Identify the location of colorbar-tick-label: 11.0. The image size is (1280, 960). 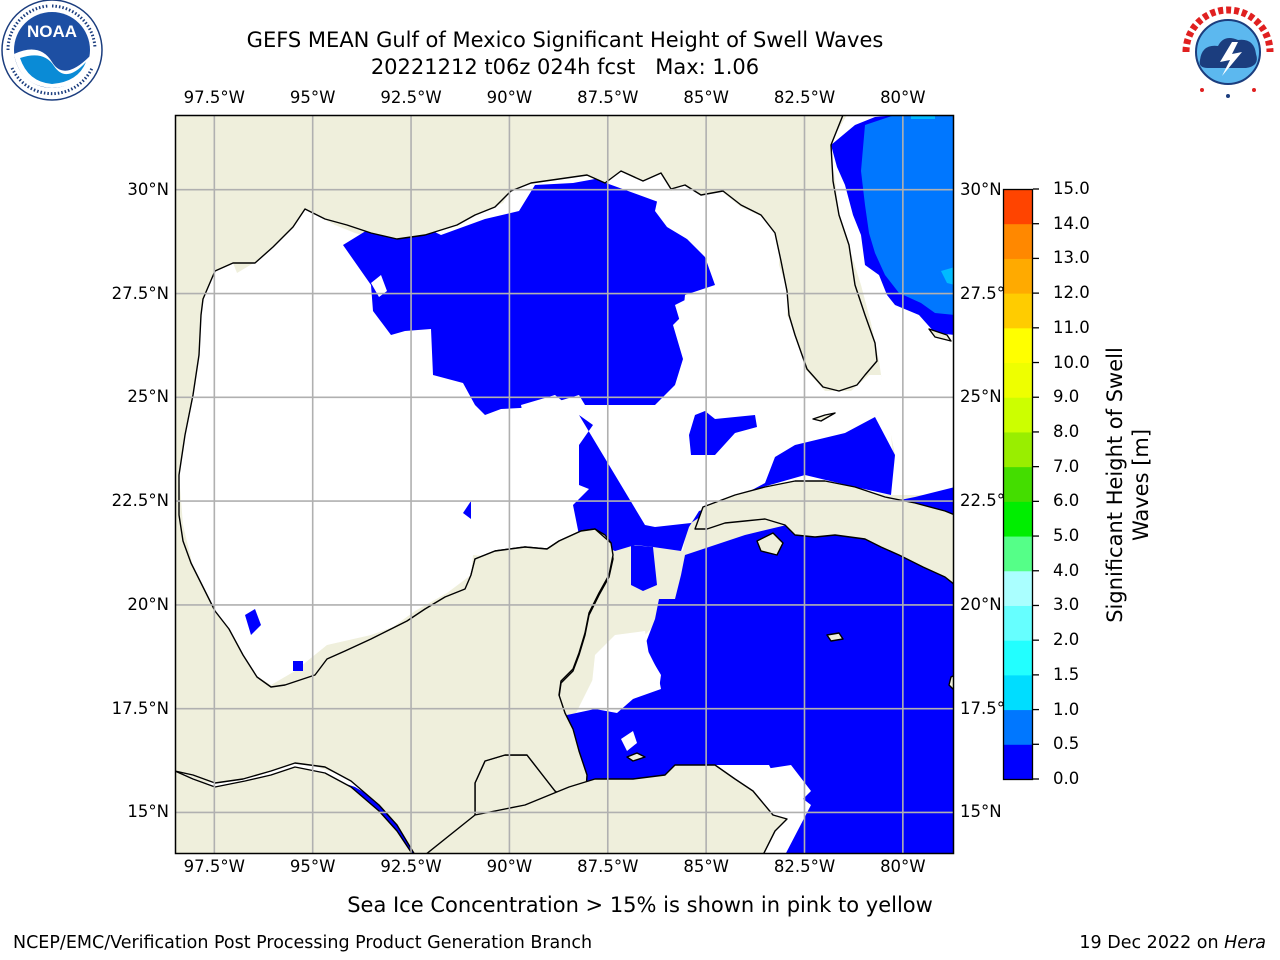
(1071, 327).